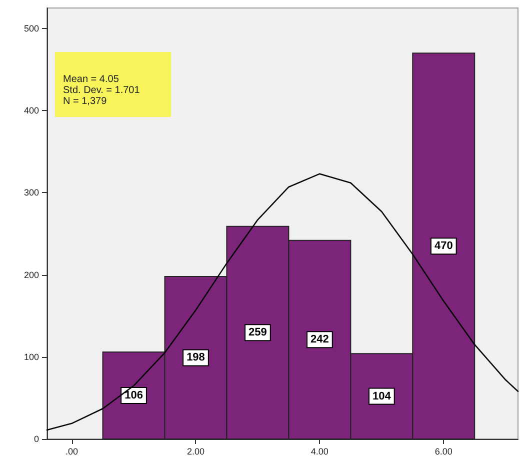  What do you see at coordinates (195, 358) in the screenshot?
I see `data-label: 198` at bounding box center [195, 358].